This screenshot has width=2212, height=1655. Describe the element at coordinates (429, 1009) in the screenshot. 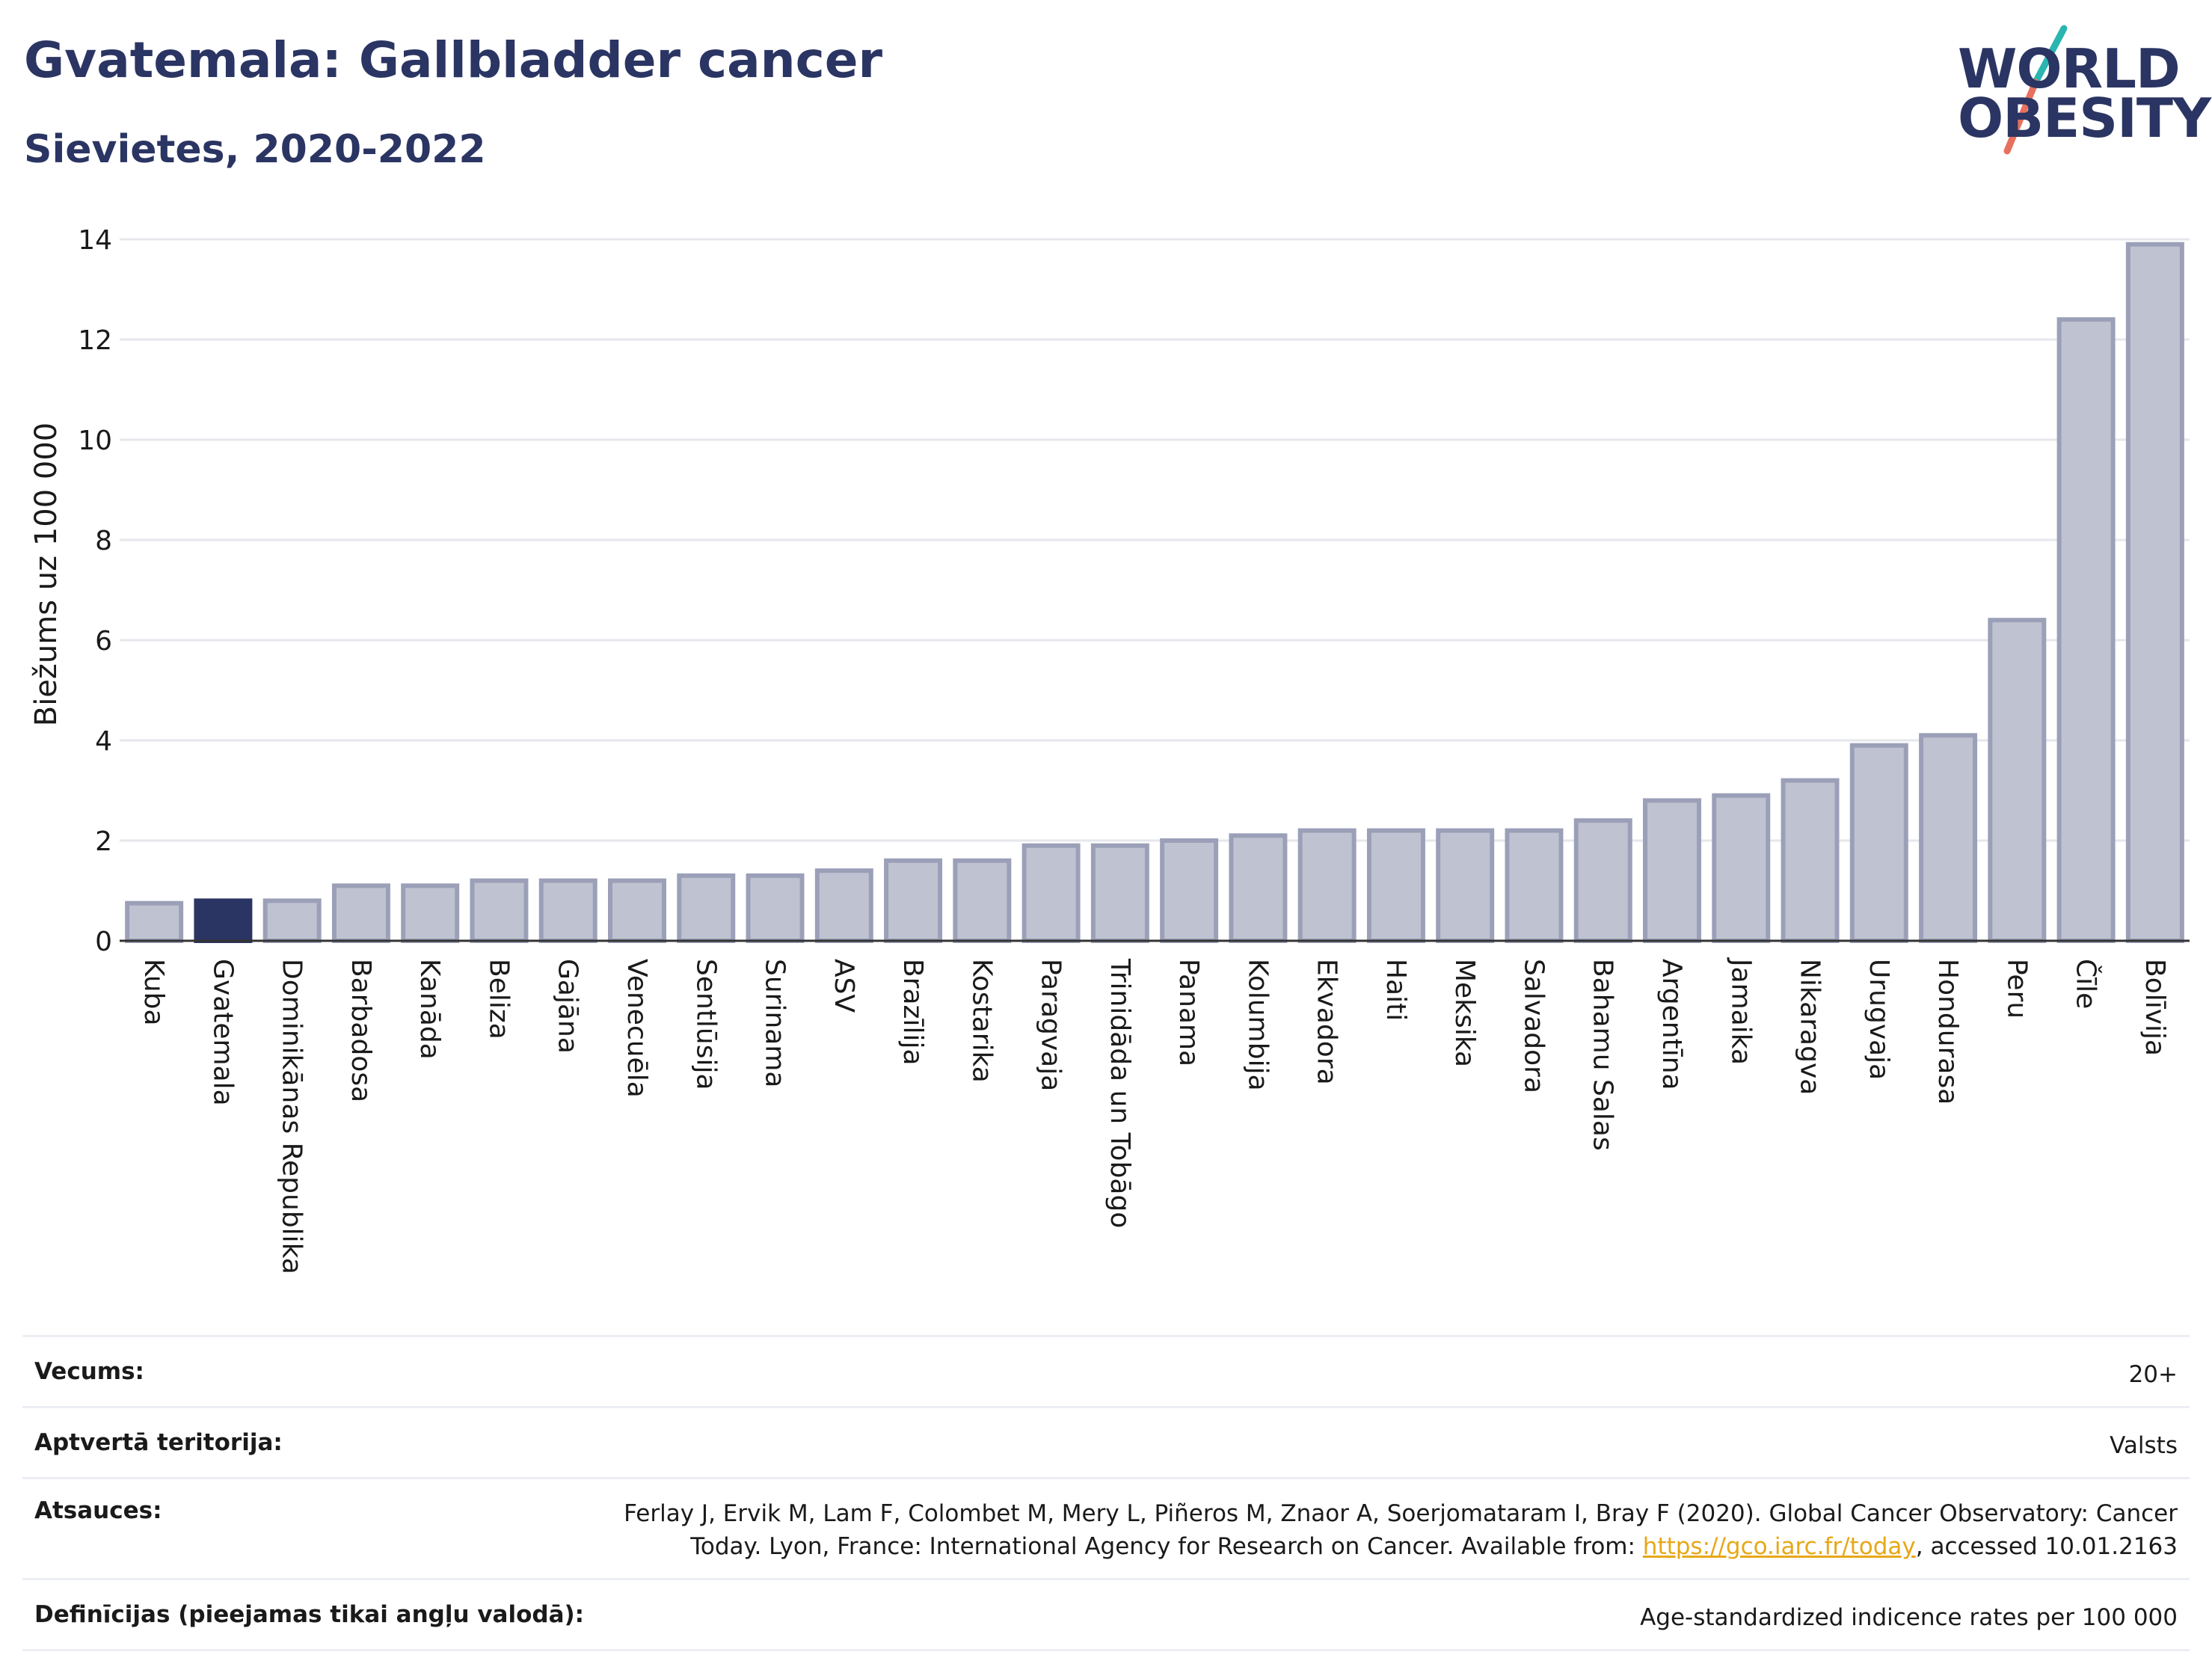

I see `x-tick-label: Kanāda` at that location.